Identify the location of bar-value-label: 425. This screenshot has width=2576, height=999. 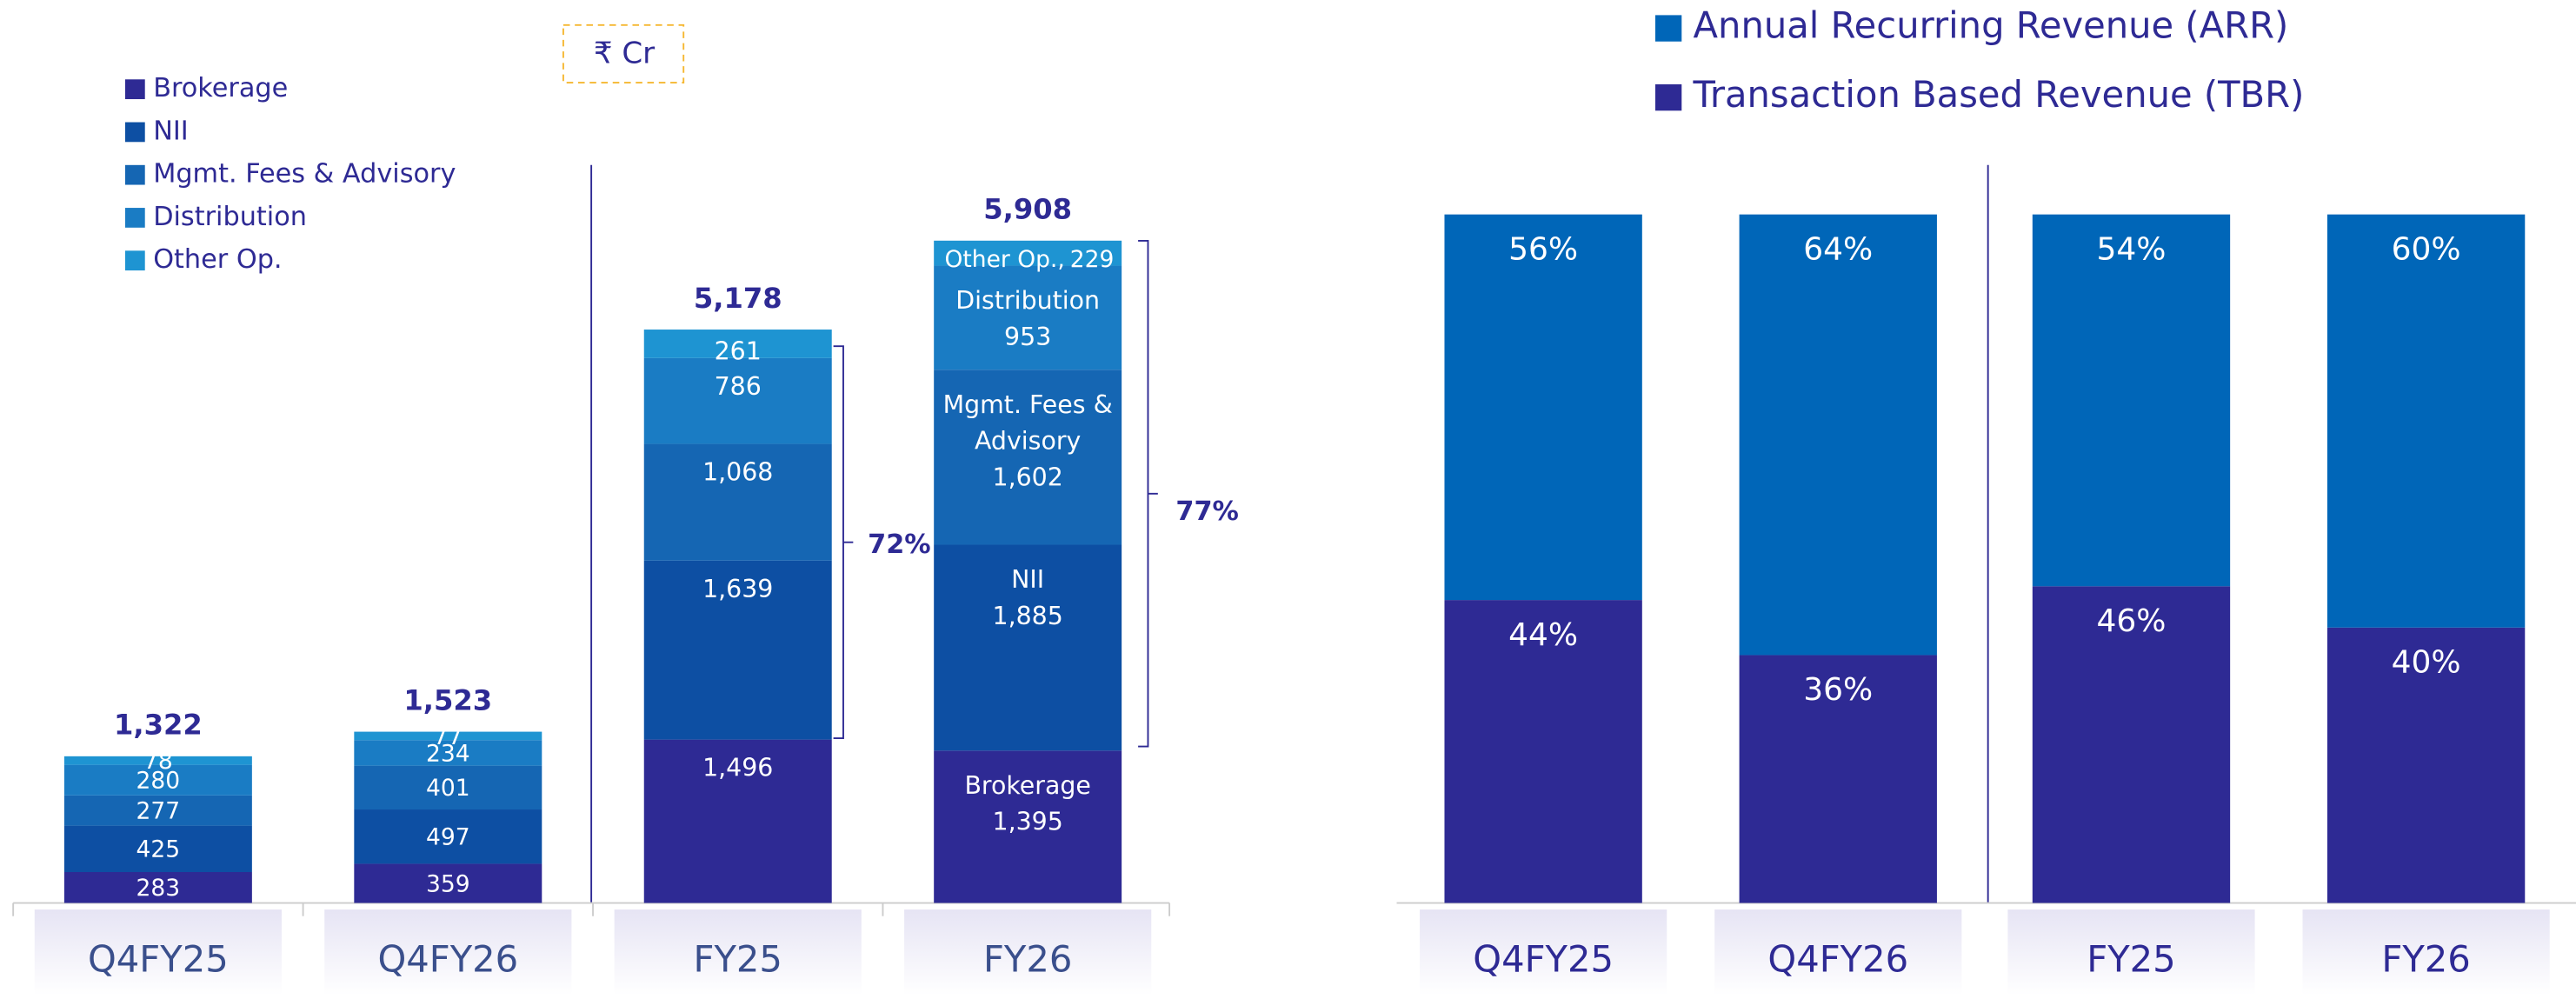
(158, 849).